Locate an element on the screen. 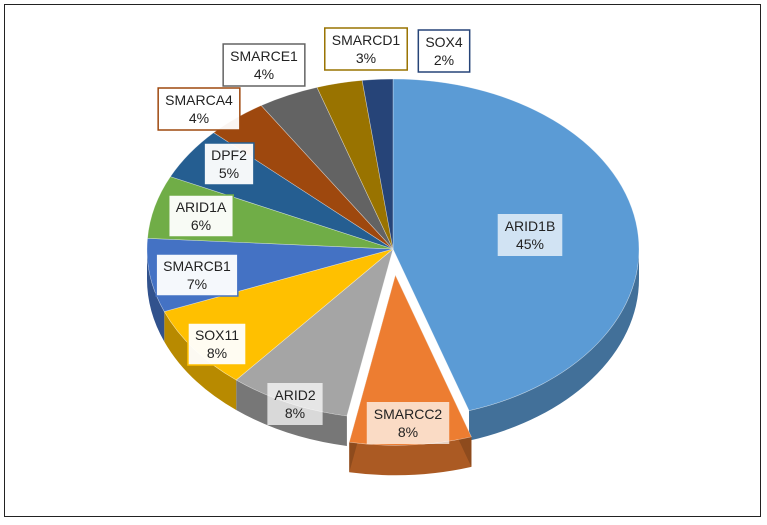  data-label-category: SMARCA4 is located at coordinates (199, 100).